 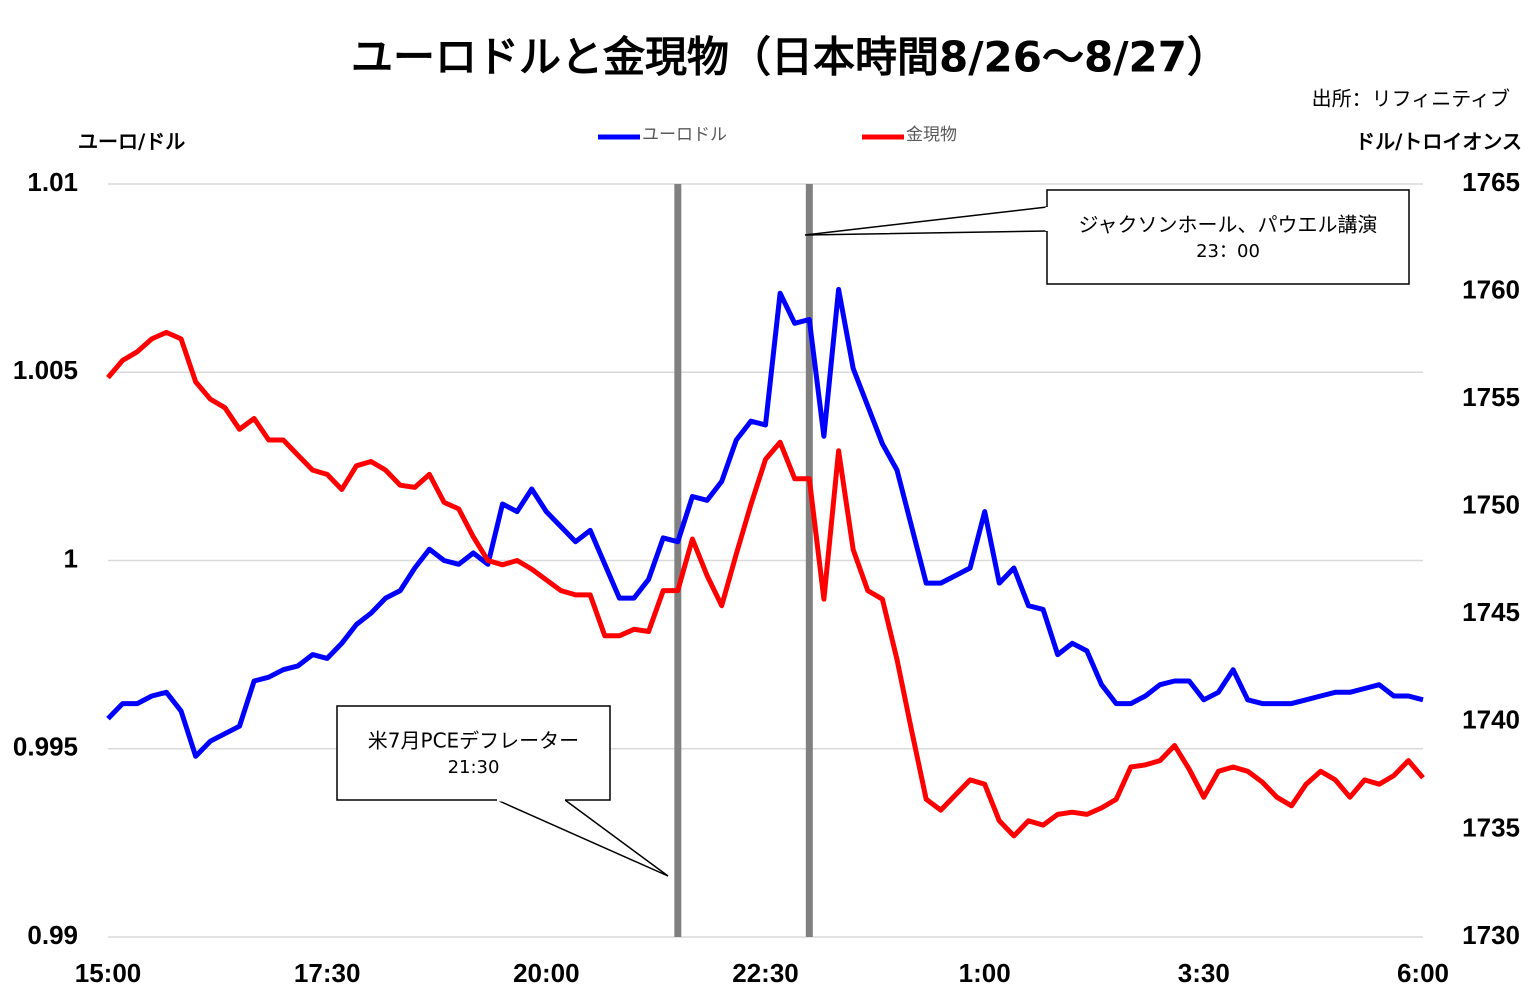 I want to click on chart-title: ユーロドルと金現物（日本時間8/26～8/27）, so click(x=790, y=57).